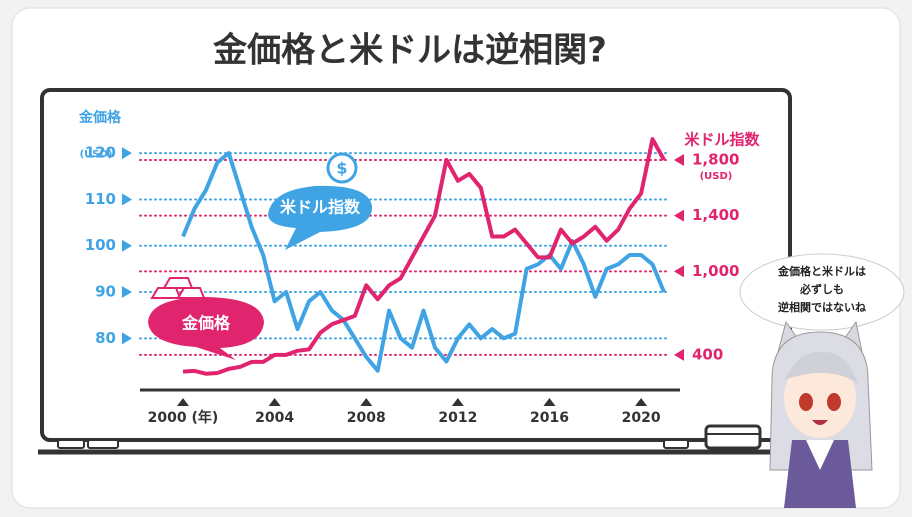 This screenshot has width=912, height=517. I want to click on x-tick-label: 2008, so click(366, 418).